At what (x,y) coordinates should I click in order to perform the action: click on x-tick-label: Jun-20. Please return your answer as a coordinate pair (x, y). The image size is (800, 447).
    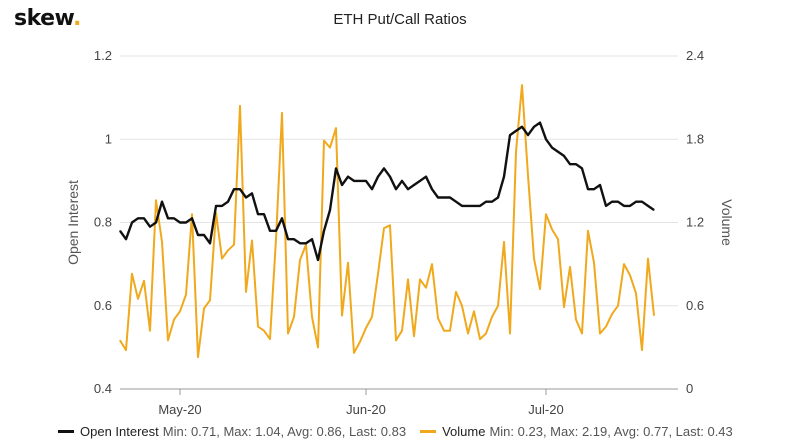
    Looking at the image, I should click on (366, 409).